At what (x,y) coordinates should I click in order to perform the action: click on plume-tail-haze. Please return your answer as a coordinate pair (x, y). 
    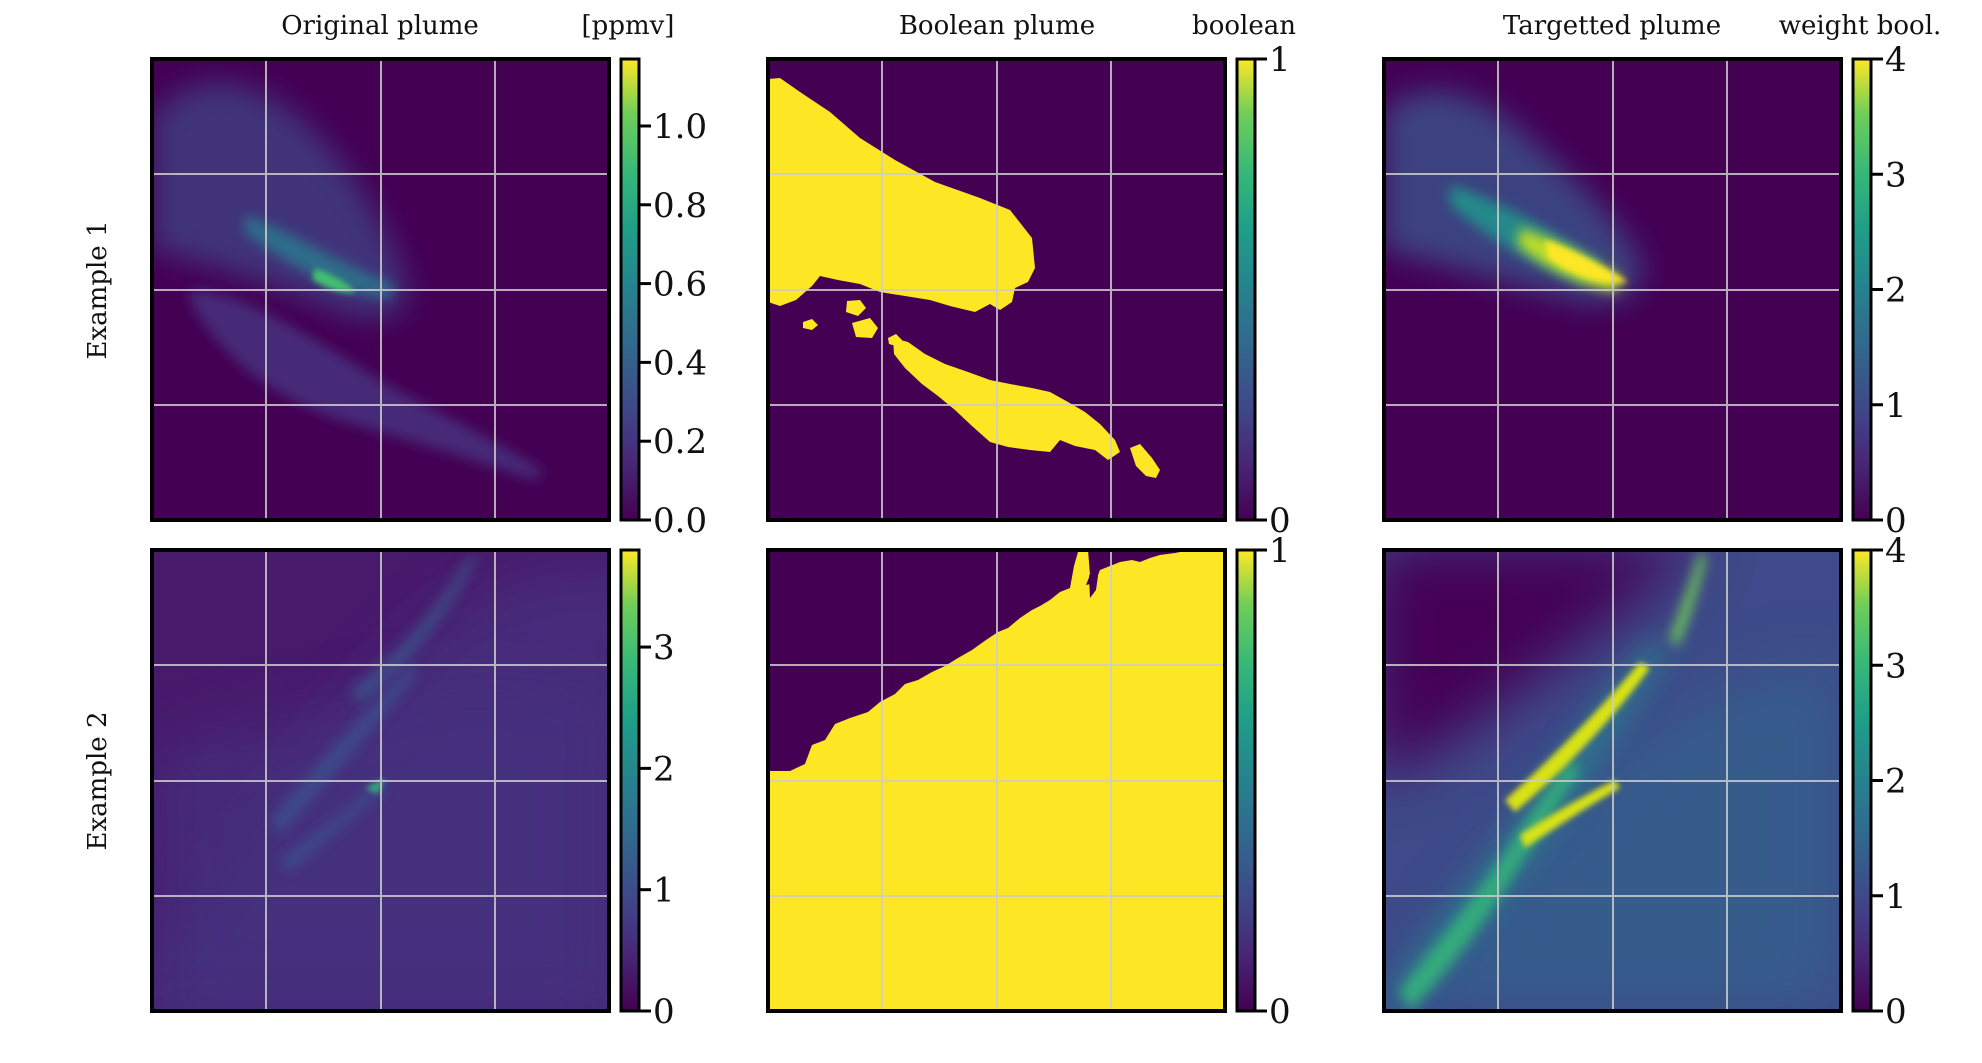
    Looking at the image, I should click on (366, 385).